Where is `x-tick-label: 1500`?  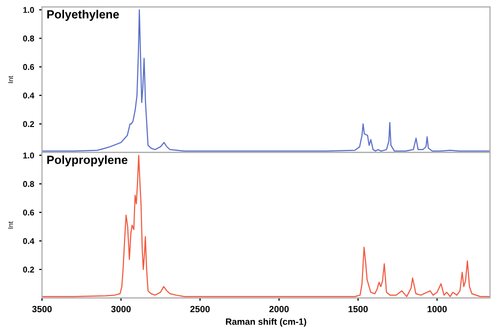 x-tick-label: 1500 is located at coordinates (358, 309).